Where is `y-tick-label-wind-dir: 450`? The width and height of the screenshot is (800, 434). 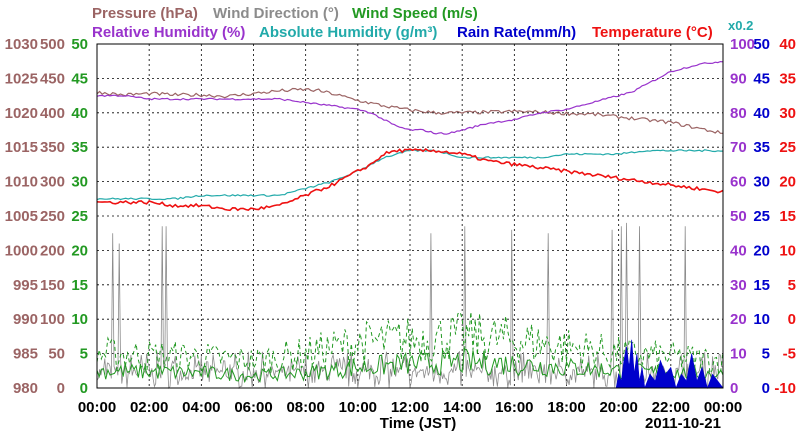
y-tick-label-wind-dir: 450 is located at coordinates (52, 78).